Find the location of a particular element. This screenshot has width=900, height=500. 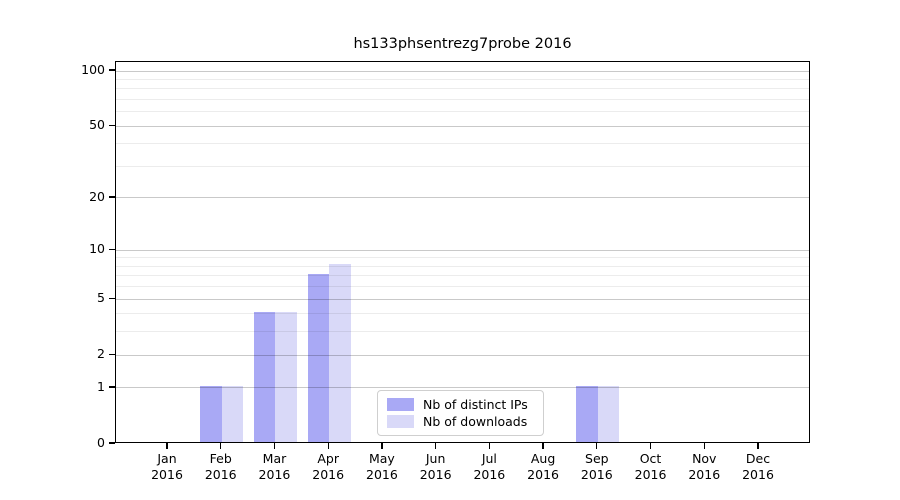

y-tick-label: 10 is located at coordinates (97, 249).